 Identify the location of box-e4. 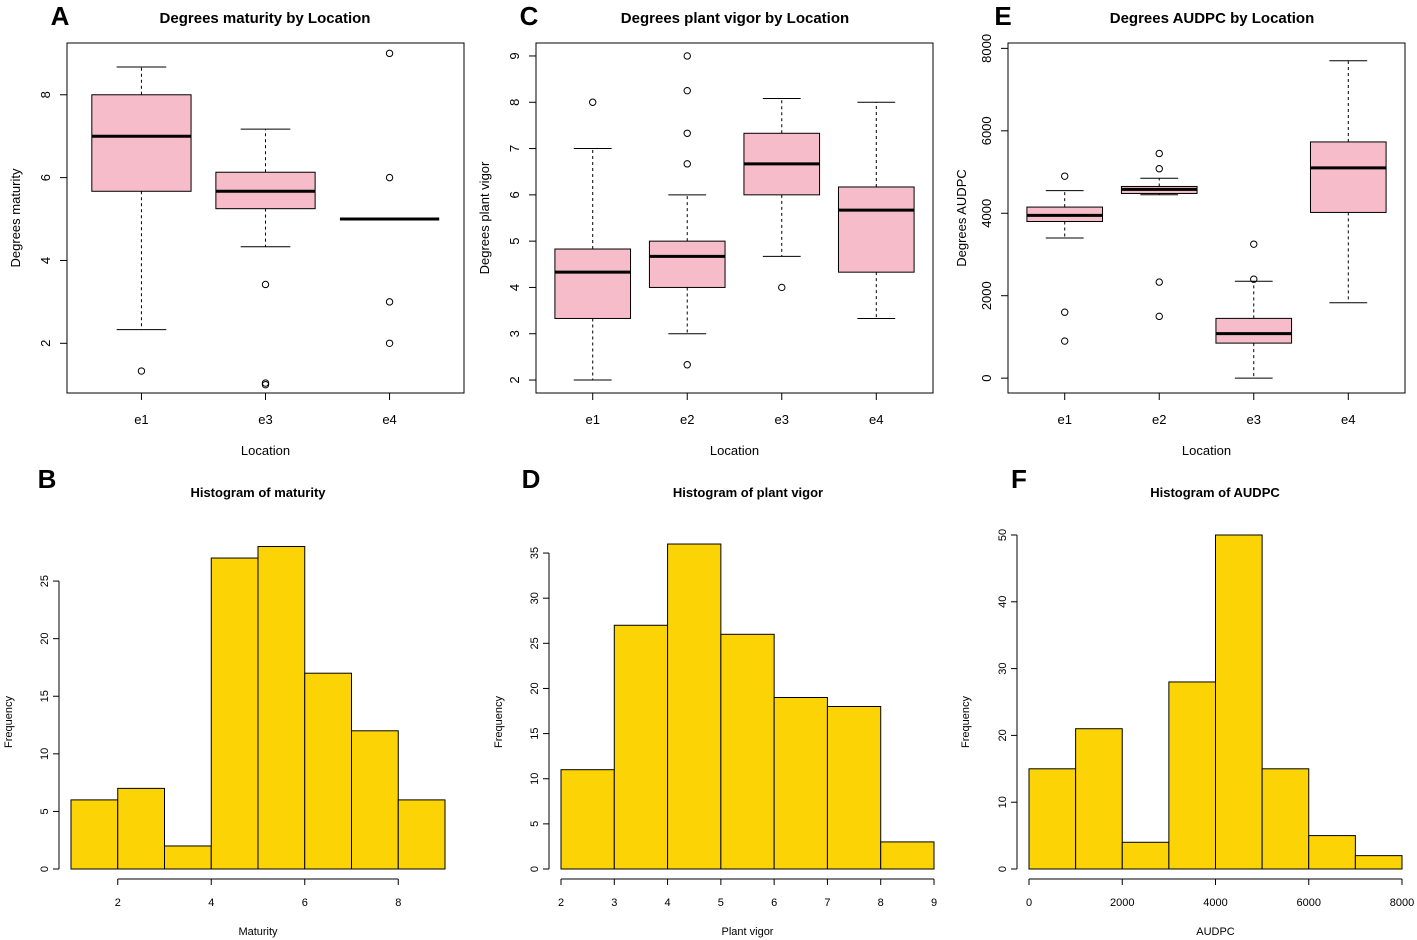
(876, 210).